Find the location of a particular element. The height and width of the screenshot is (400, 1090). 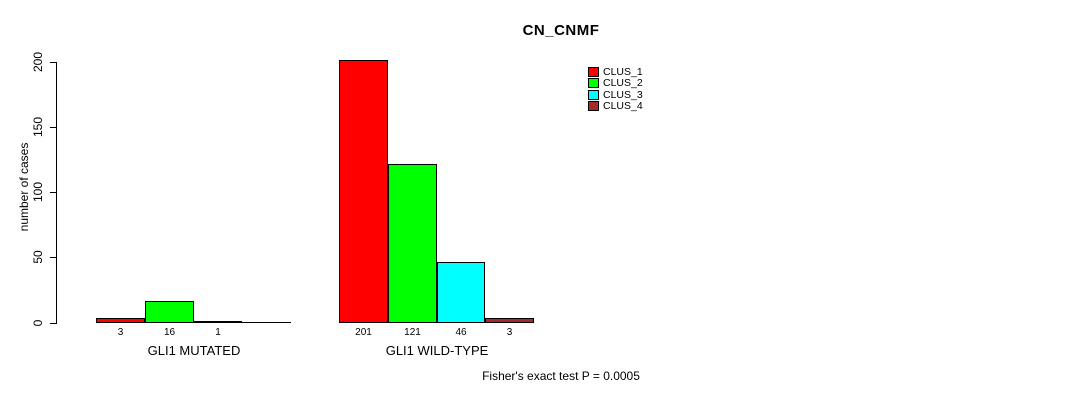

bar-value-label: 46 is located at coordinates (461, 332).